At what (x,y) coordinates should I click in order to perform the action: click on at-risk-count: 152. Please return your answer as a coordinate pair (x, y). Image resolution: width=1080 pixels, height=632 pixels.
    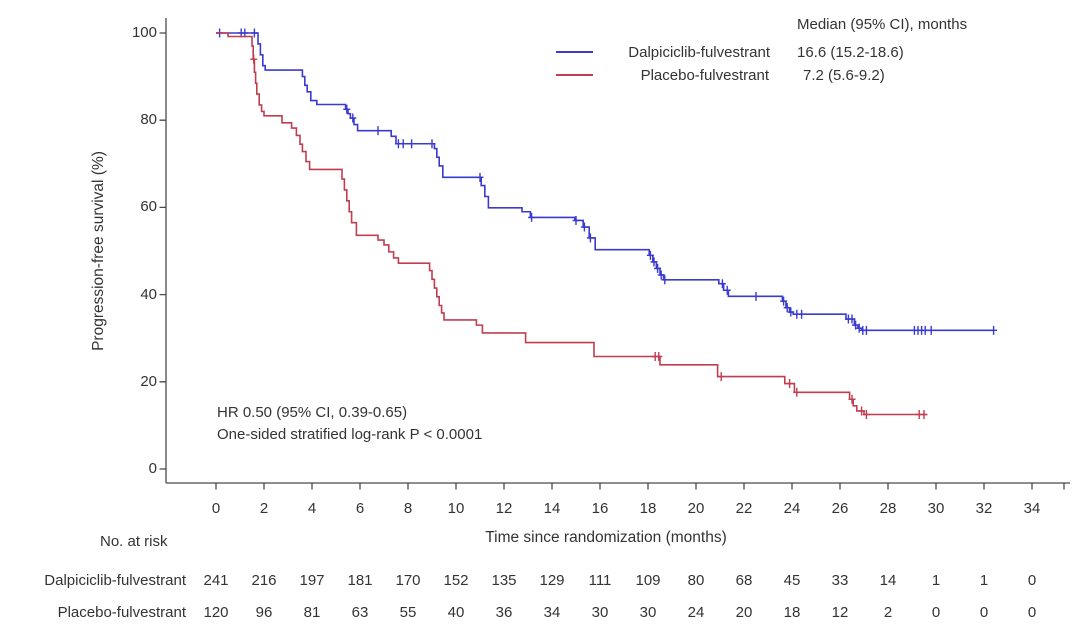
    Looking at the image, I should click on (456, 580).